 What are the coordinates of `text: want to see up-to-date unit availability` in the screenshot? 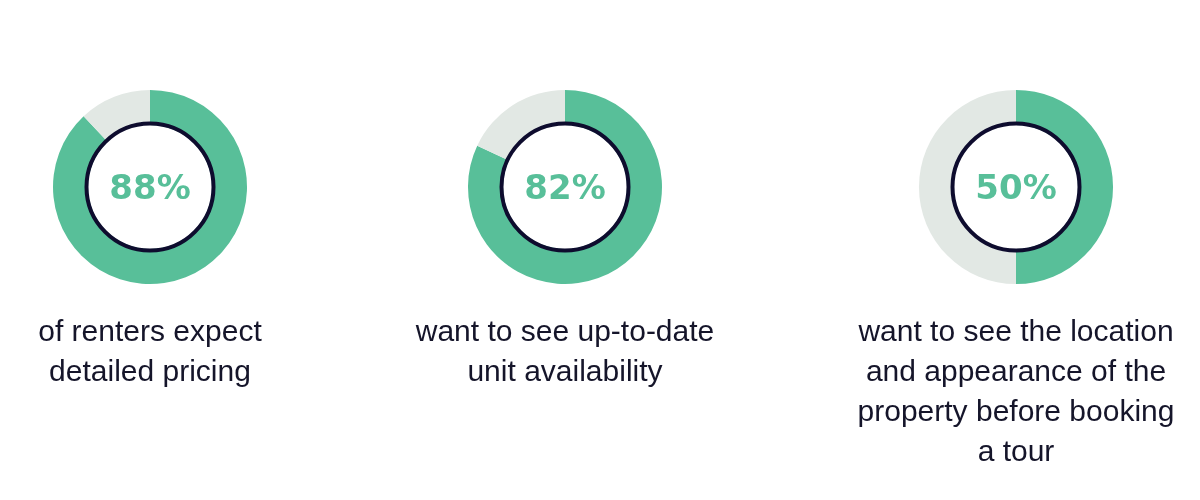 It's located at (565, 351).